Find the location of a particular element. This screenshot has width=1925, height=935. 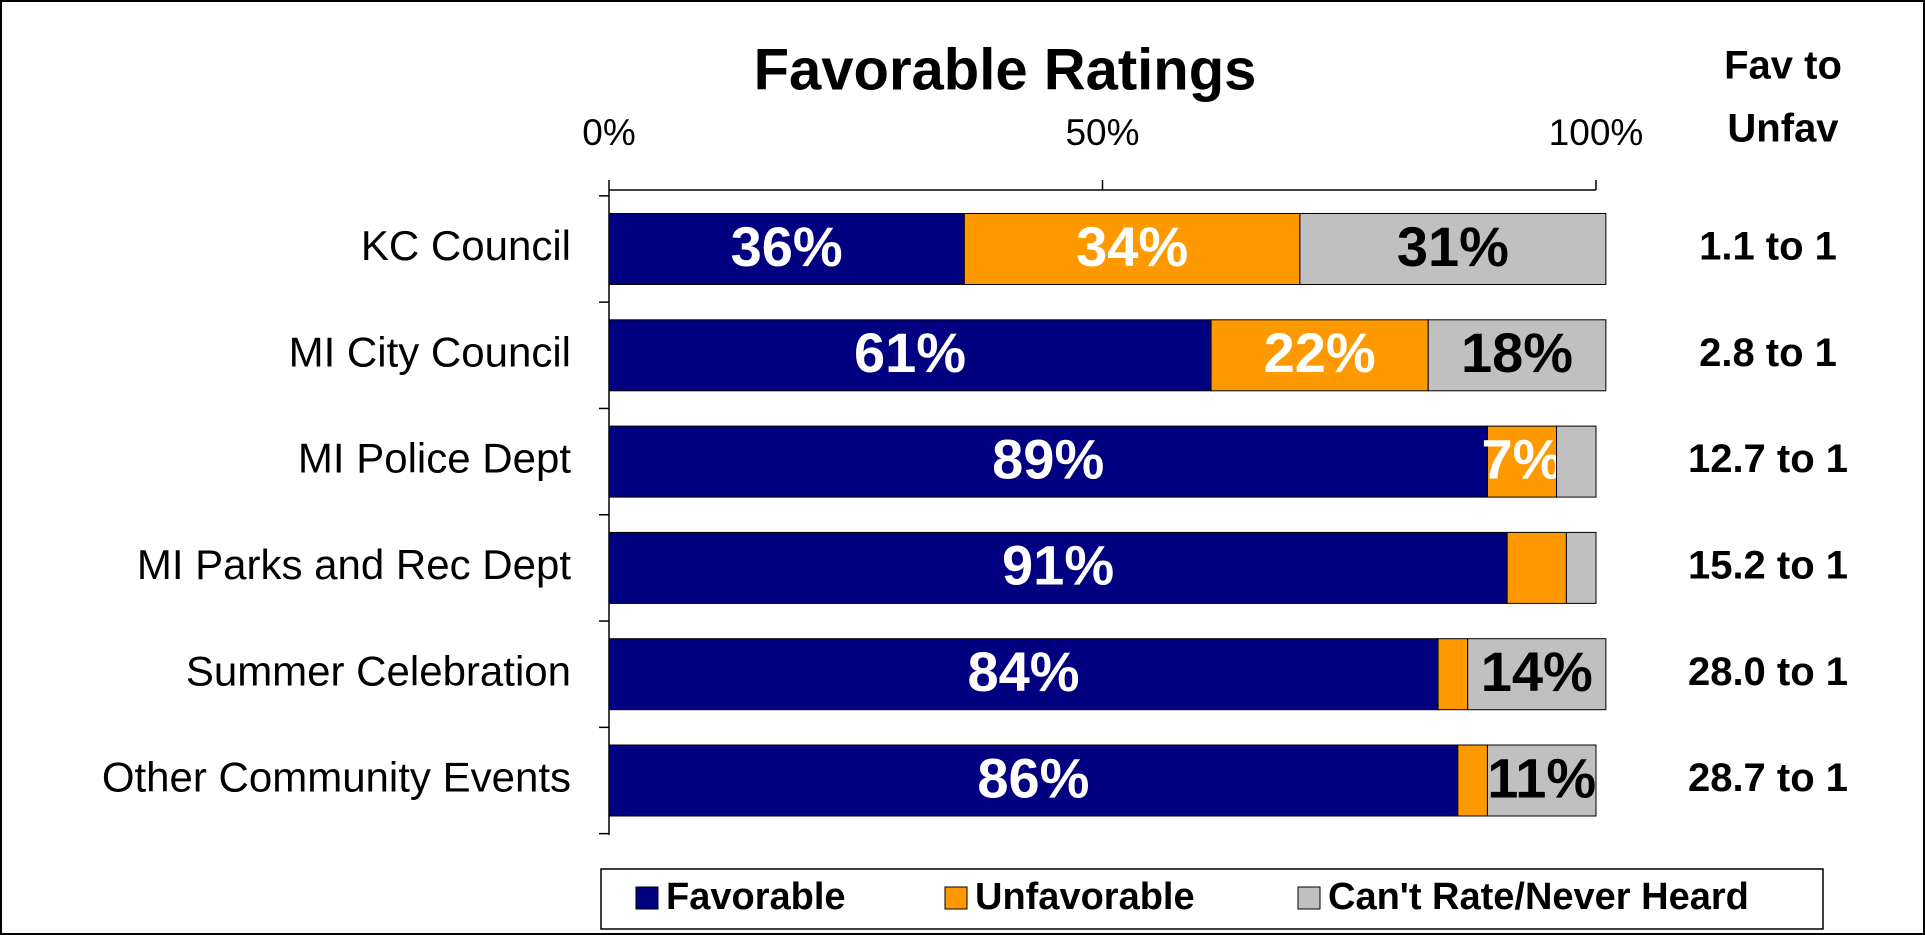

value-label: 86% is located at coordinates (1033, 777).